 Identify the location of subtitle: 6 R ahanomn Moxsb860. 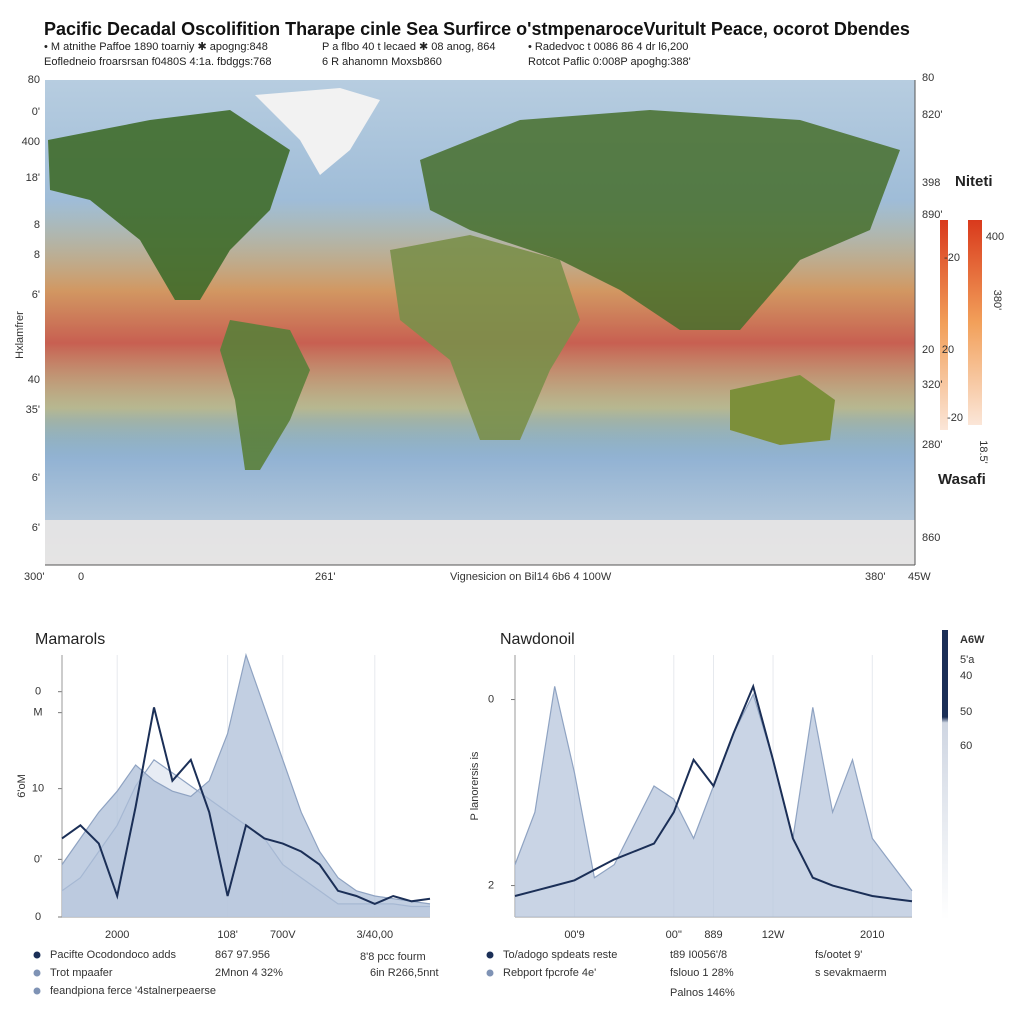
(382, 62).